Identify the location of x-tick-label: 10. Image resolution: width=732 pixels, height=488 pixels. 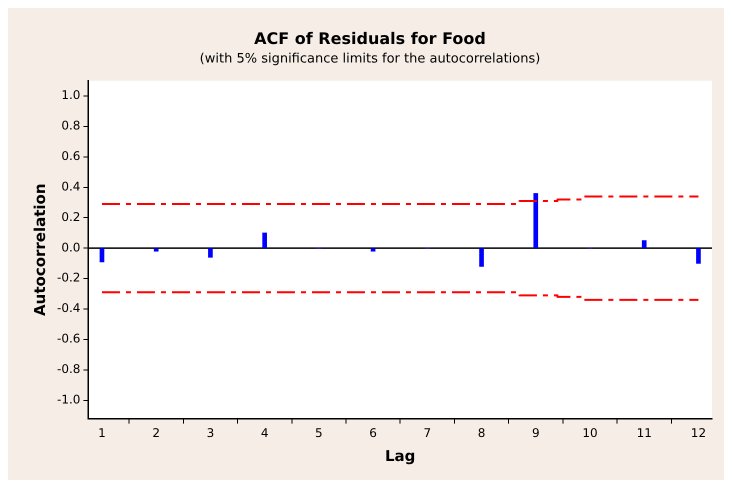
(590, 433).